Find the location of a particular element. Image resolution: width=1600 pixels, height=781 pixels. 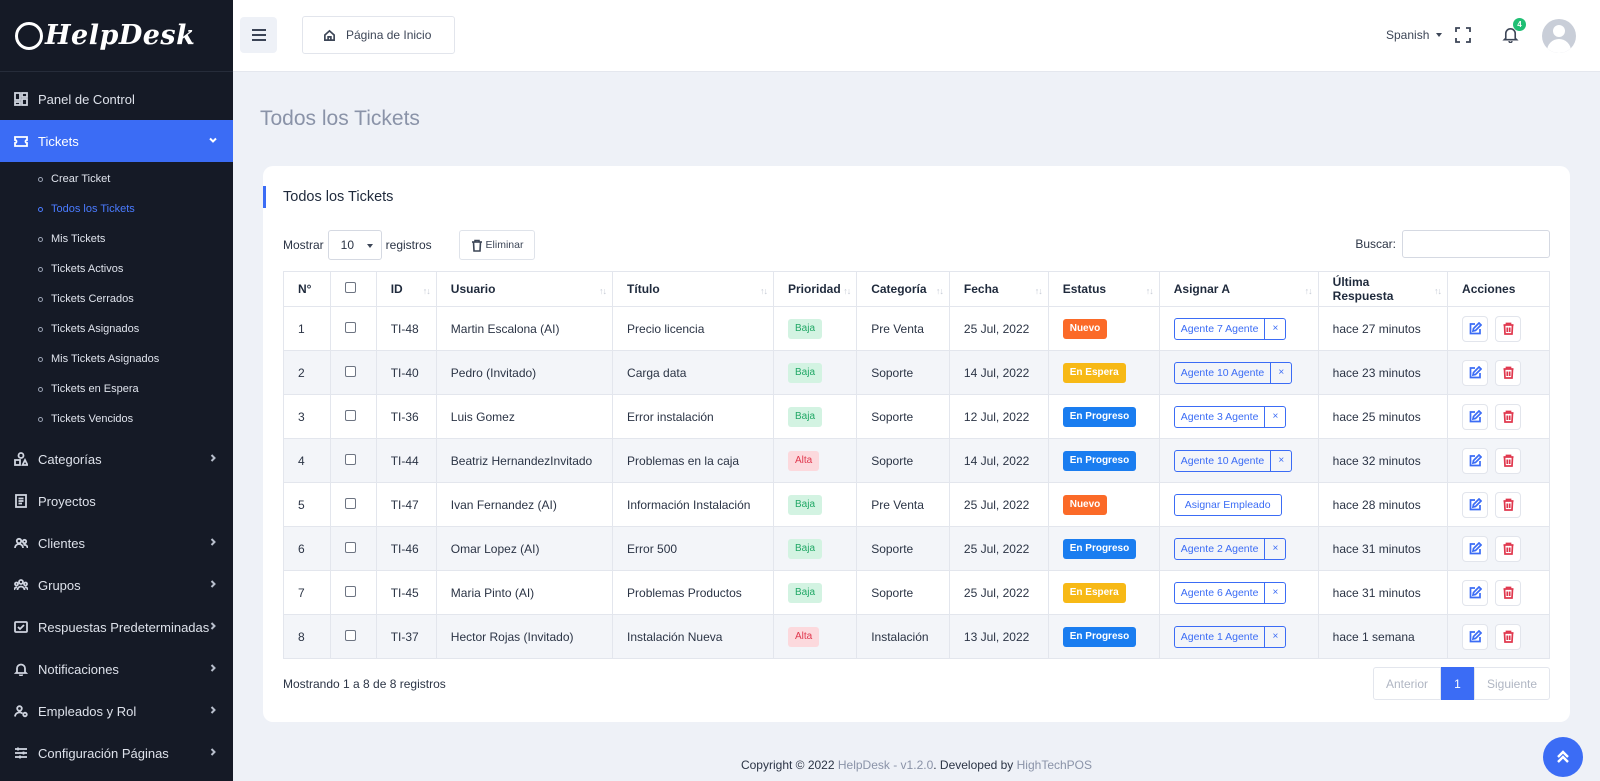

assign-employee-button: Asignar Empleado is located at coordinates (1227, 504).